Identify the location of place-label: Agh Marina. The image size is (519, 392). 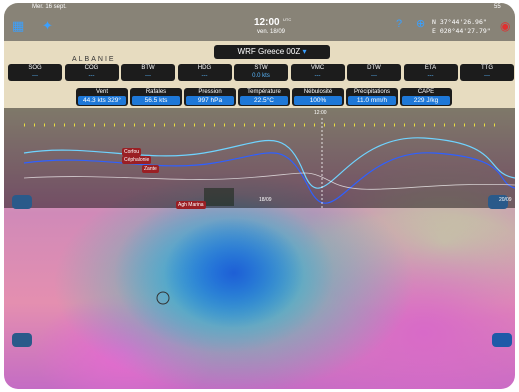
(191, 205).